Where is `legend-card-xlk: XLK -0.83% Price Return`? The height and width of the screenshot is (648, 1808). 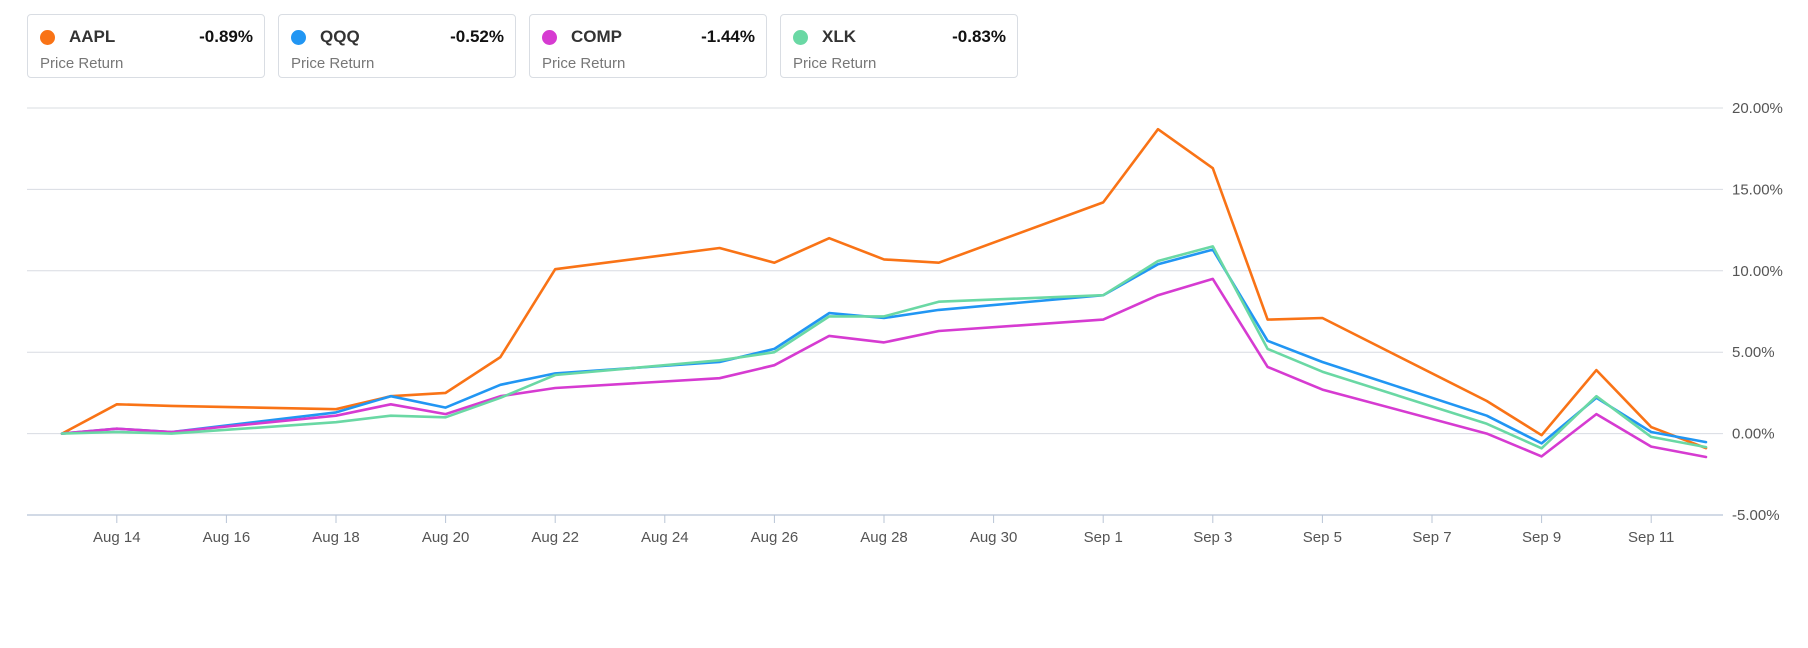 legend-card-xlk: XLK -0.83% Price Return is located at coordinates (899, 46).